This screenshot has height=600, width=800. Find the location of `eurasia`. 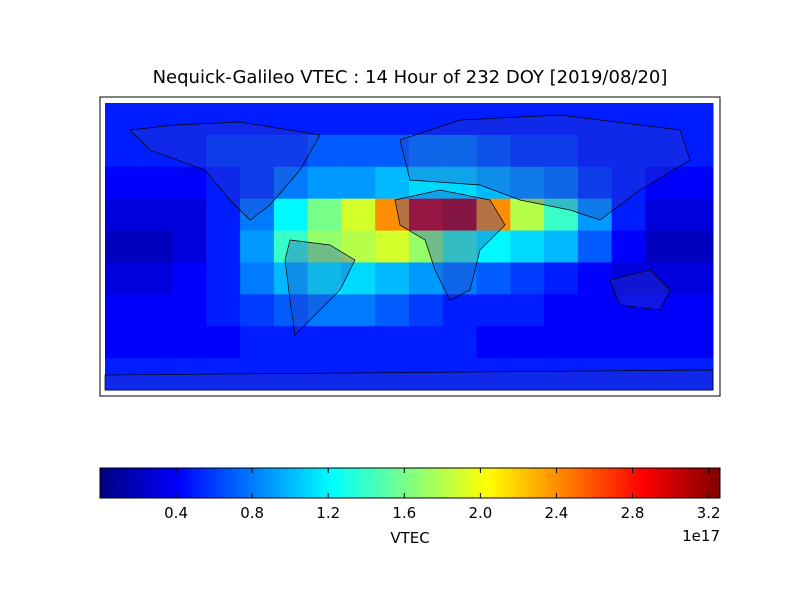

eurasia is located at coordinates (545, 167).